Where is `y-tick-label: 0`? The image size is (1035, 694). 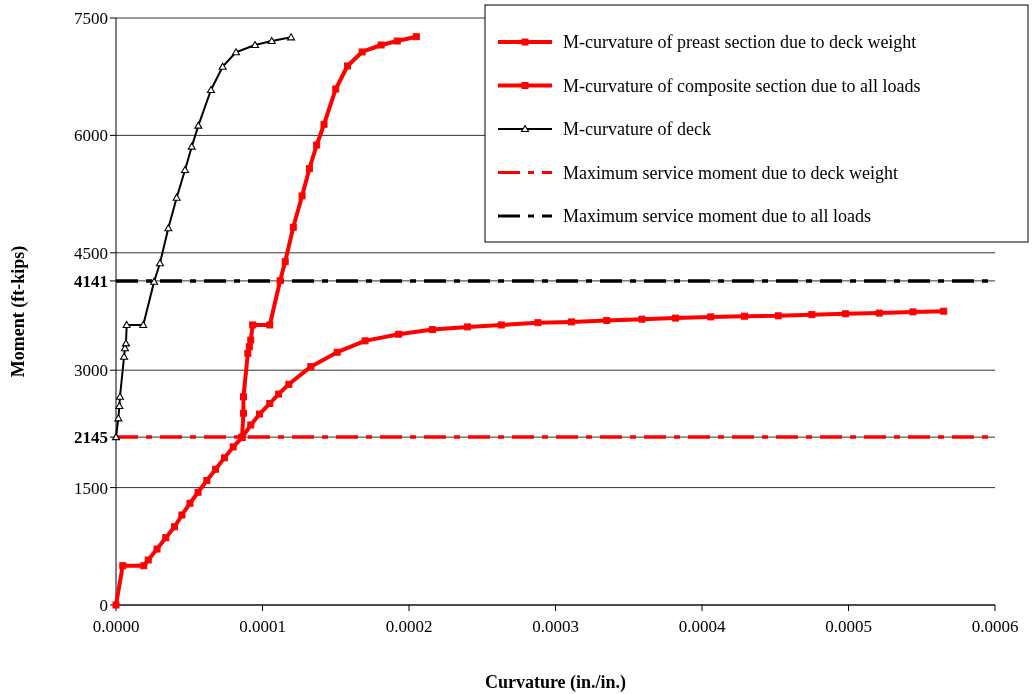 y-tick-label: 0 is located at coordinates (103, 605).